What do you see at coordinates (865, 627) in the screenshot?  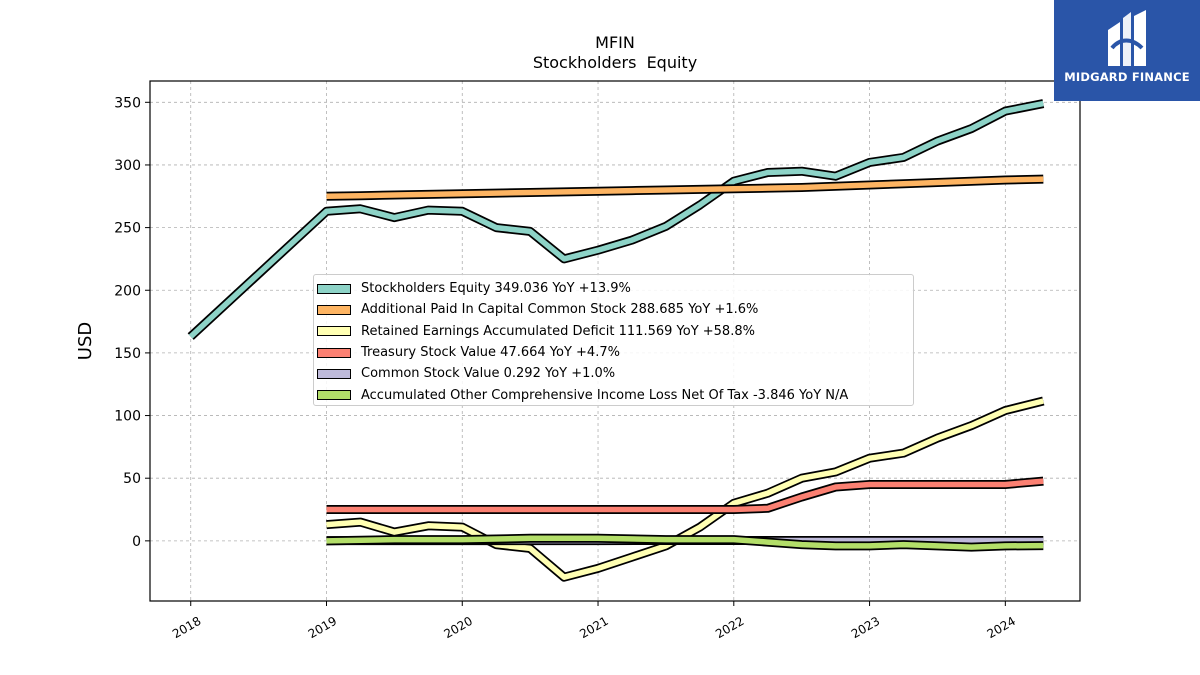 I see `x-tick-label: 2023` at bounding box center [865, 627].